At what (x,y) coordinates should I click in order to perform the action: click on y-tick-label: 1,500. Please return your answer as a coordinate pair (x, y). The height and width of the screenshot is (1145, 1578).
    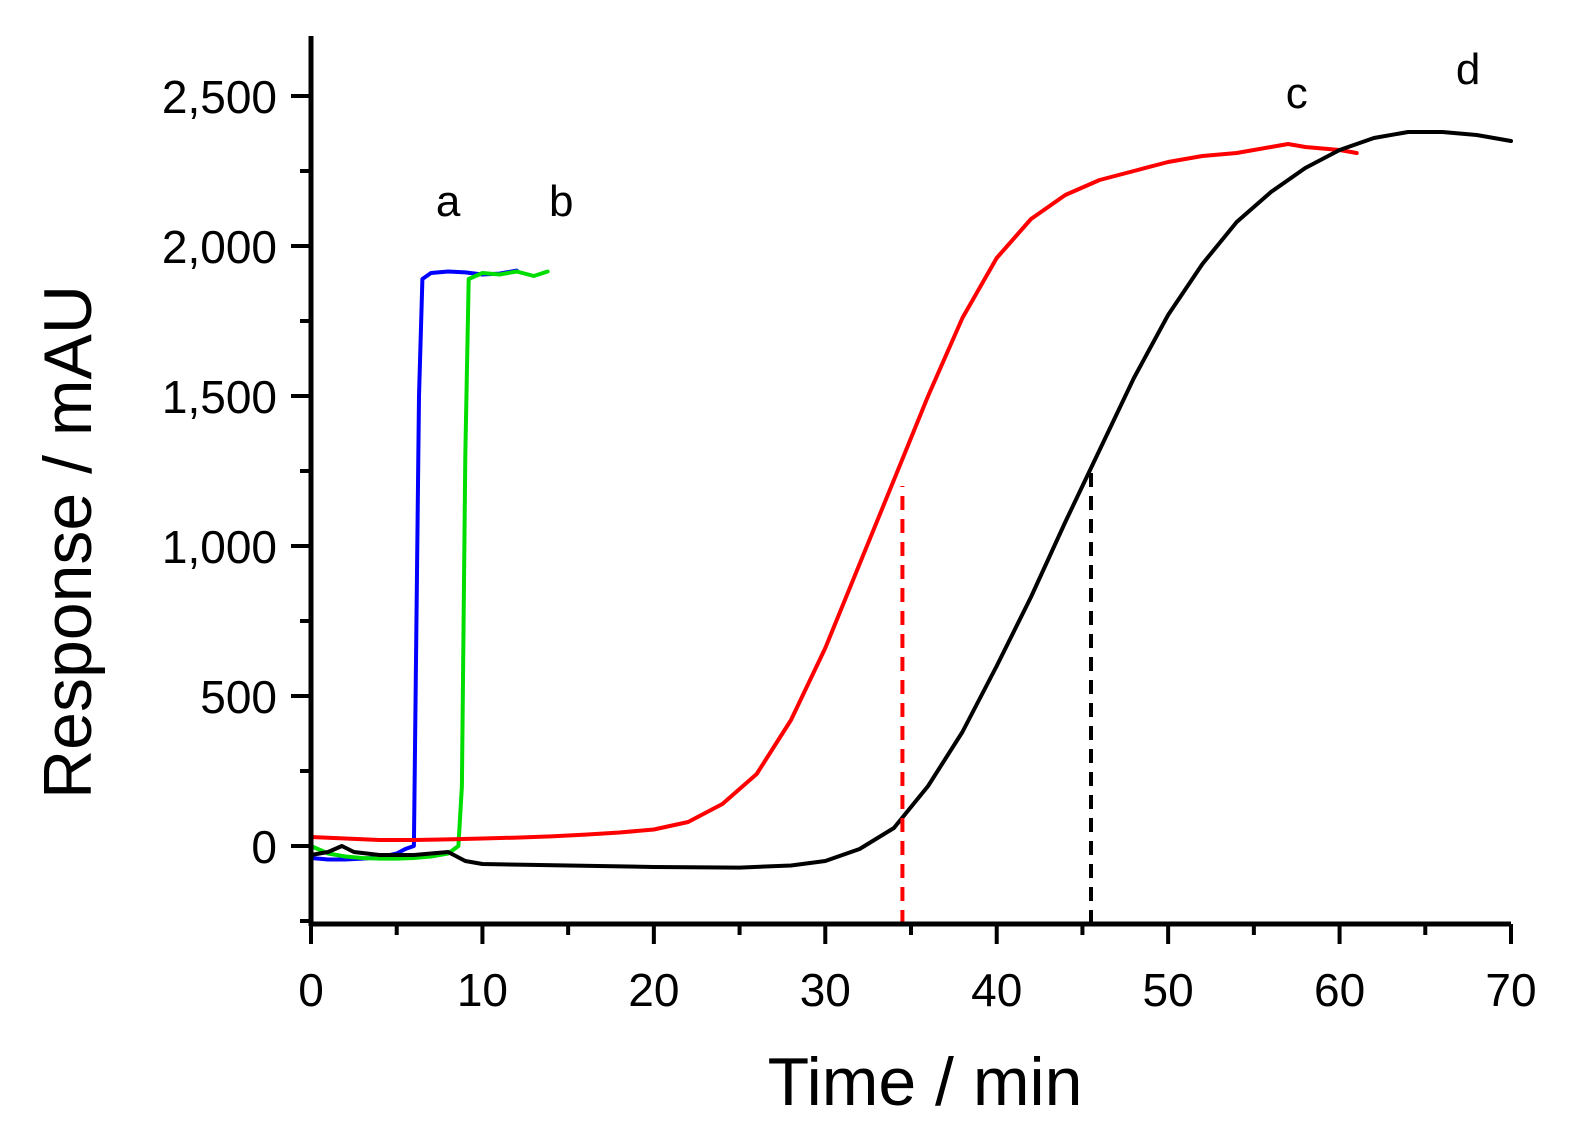
    Looking at the image, I should click on (219, 397).